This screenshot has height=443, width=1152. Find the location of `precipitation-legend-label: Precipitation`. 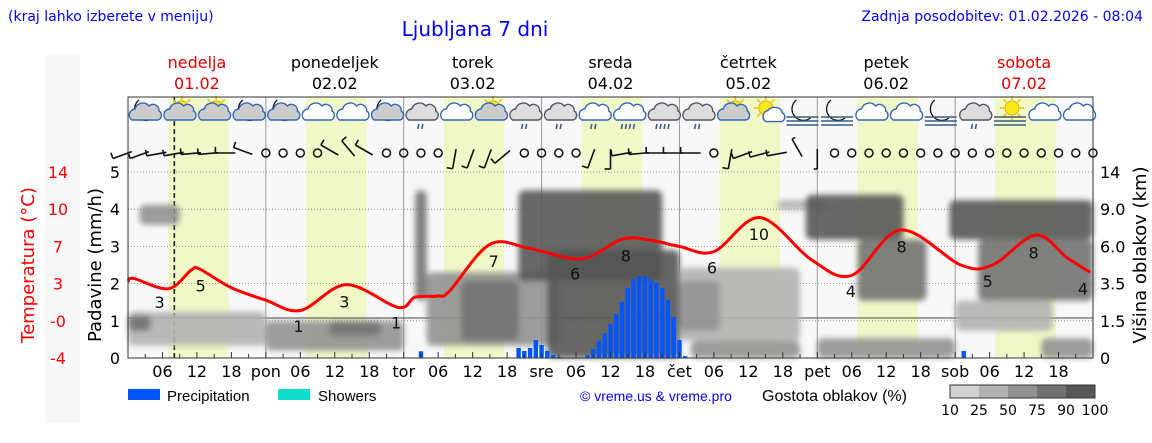

precipitation-legend-label: Precipitation is located at coordinates (208, 396).